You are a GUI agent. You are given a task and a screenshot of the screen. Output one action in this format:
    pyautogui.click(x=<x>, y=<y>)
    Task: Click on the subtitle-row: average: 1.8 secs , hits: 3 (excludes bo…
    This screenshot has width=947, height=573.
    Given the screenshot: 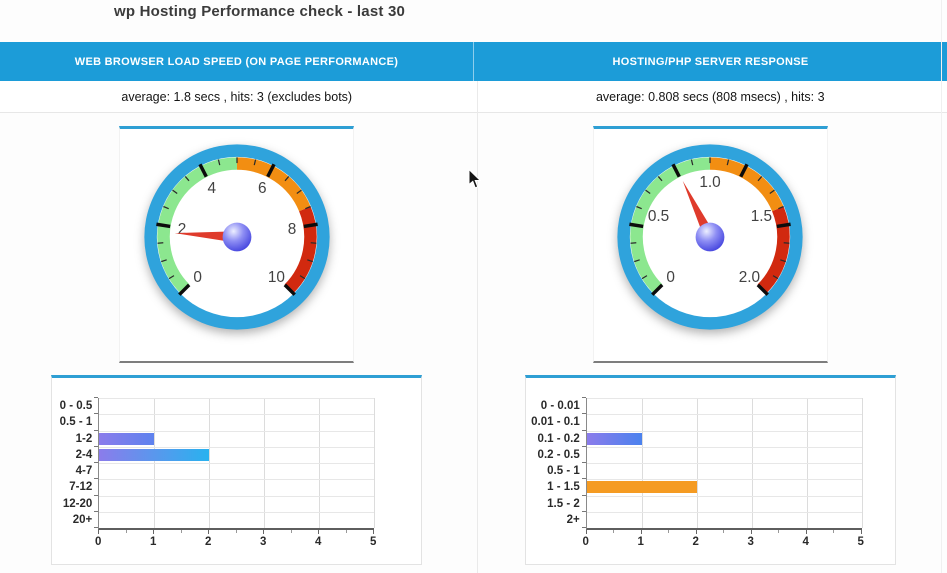 What is the action you would take?
    pyautogui.click(x=473, y=97)
    